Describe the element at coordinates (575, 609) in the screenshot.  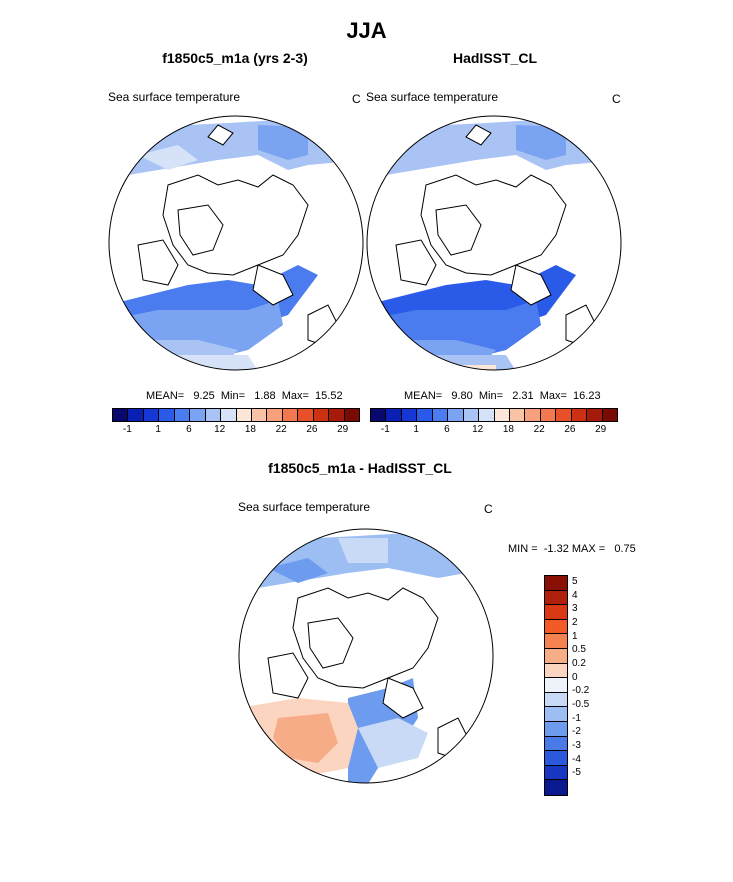
I see `colorbar-label: 3` at that location.